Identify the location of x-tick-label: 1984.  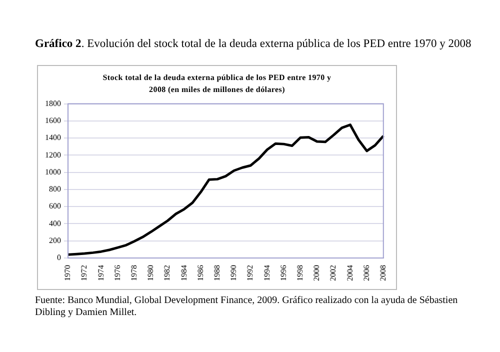
(183, 273).